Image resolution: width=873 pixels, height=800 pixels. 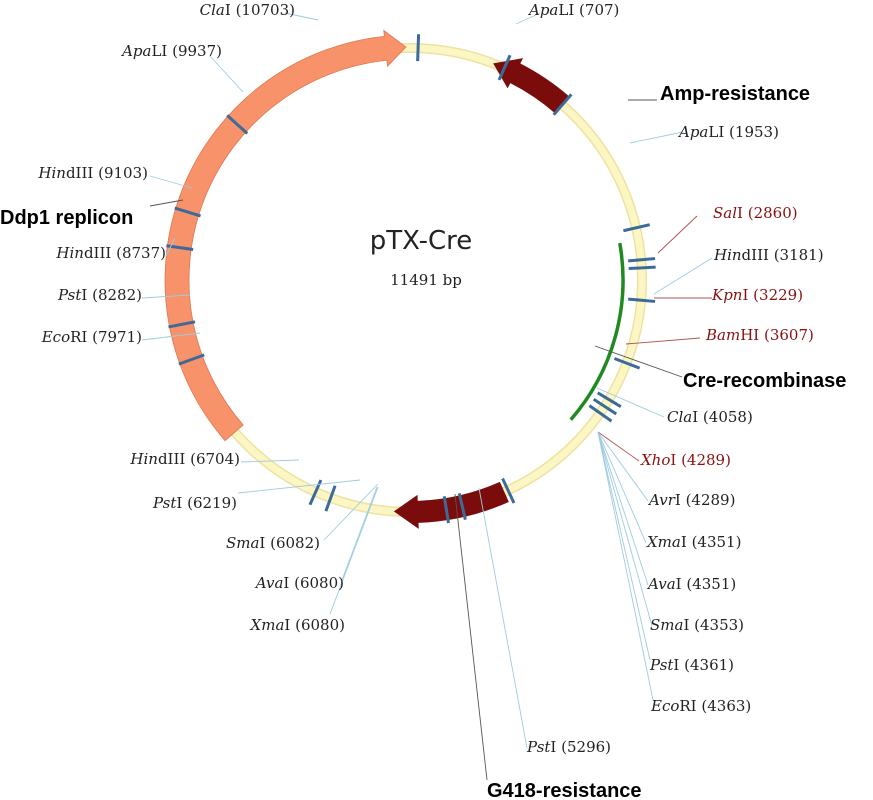 I want to click on site-position: (9103), so click(x=123, y=173).